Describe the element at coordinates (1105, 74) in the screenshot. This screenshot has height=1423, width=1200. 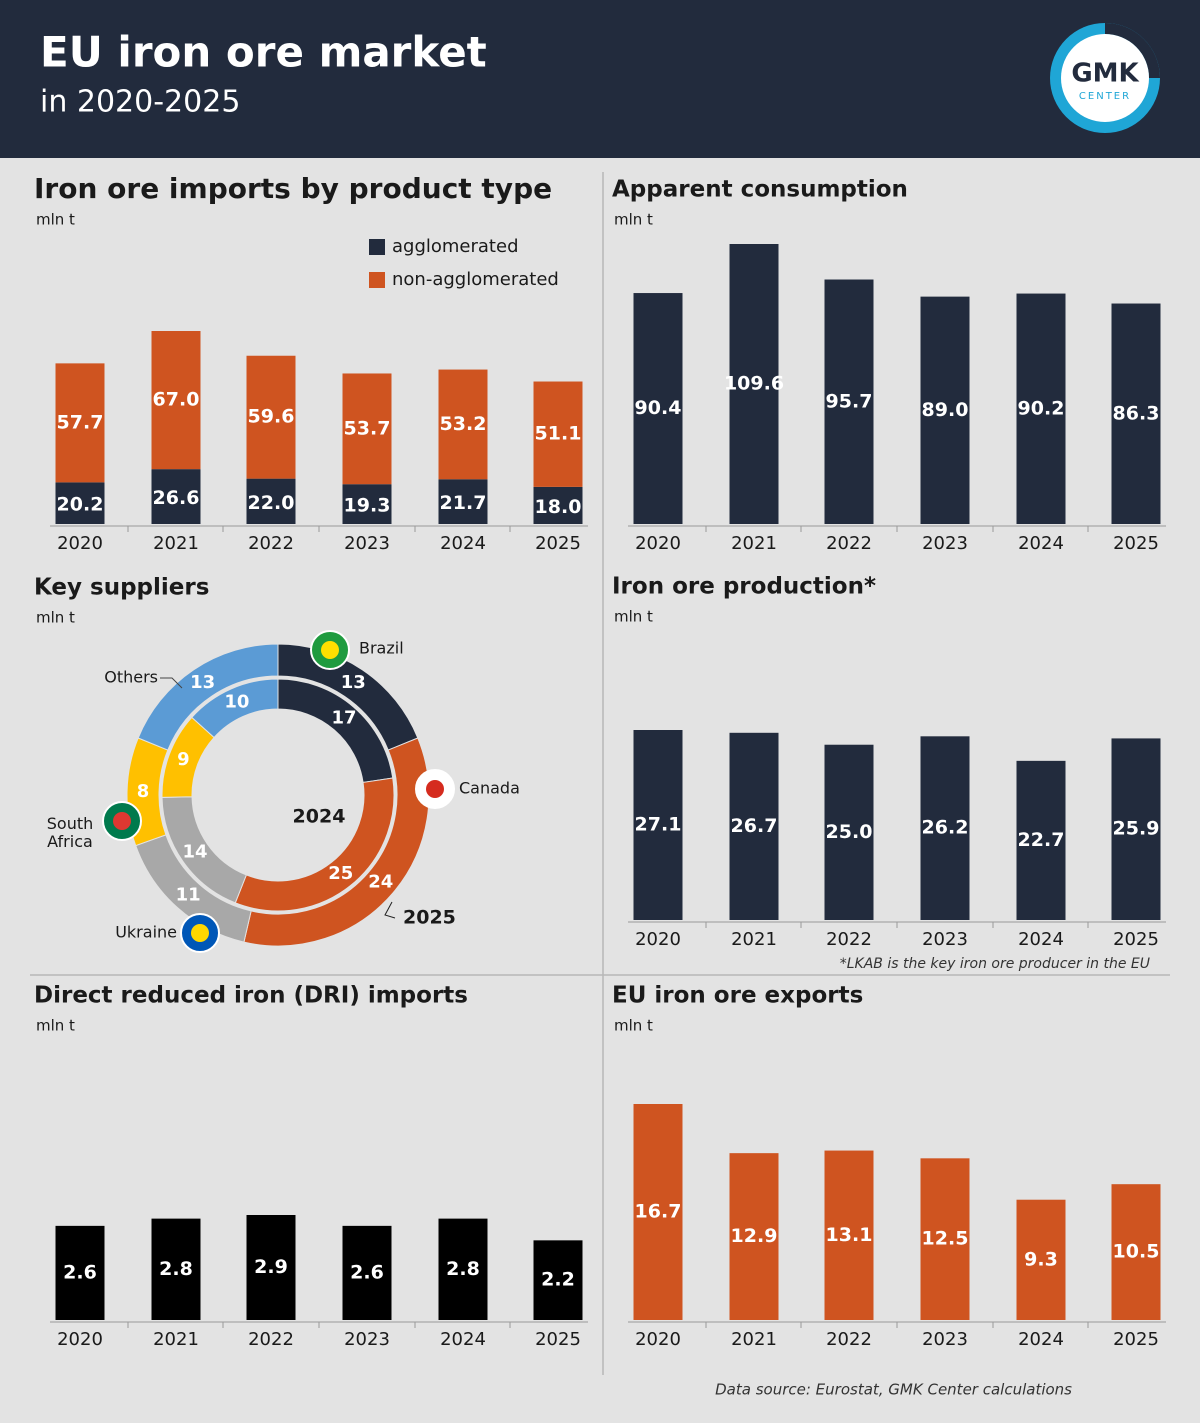
I see `logo-text: GMK` at that location.